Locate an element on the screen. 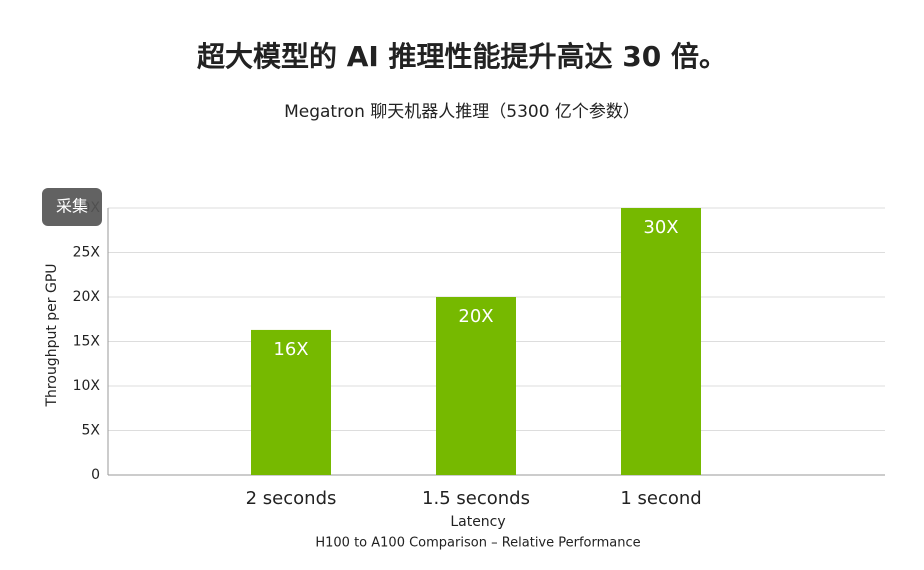 This screenshot has width=924, height=570. overlay-button-bg is located at coordinates (72, 207).